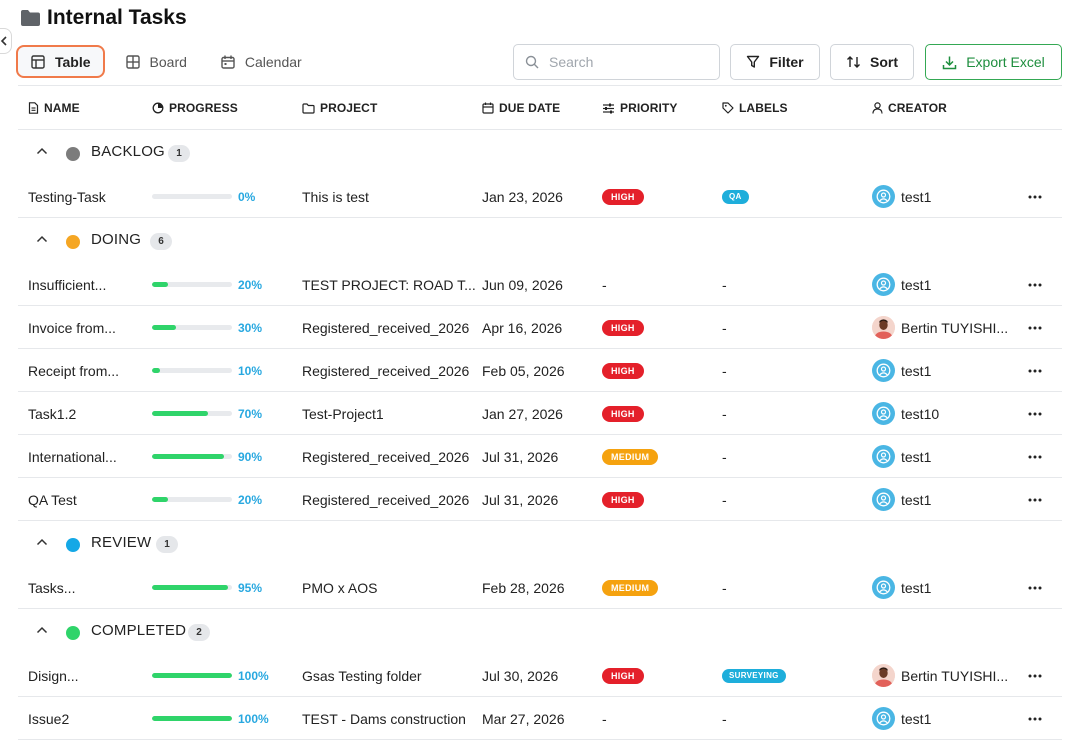 This screenshot has height=750, width=1082. What do you see at coordinates (755, 108) in the screenshot?
I see `column-header-labels: LABELS` at bounding box center [755, 108].